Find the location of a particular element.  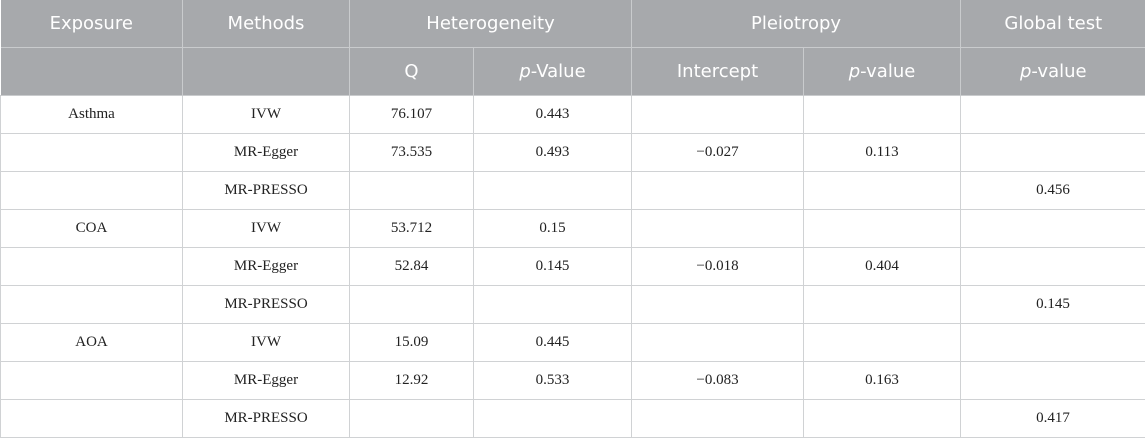

table-row: MR-Egger 73.535 0.493 −0.027 0.113 is located at coordinates (572, 152).